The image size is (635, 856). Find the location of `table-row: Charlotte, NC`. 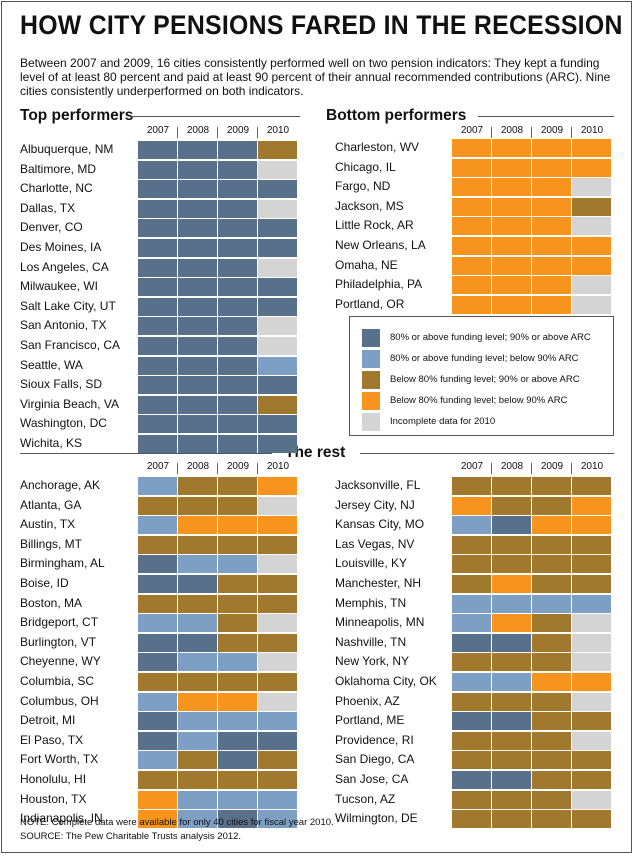

table-row: Charlotte, NC is located at coordinates (159, 188).